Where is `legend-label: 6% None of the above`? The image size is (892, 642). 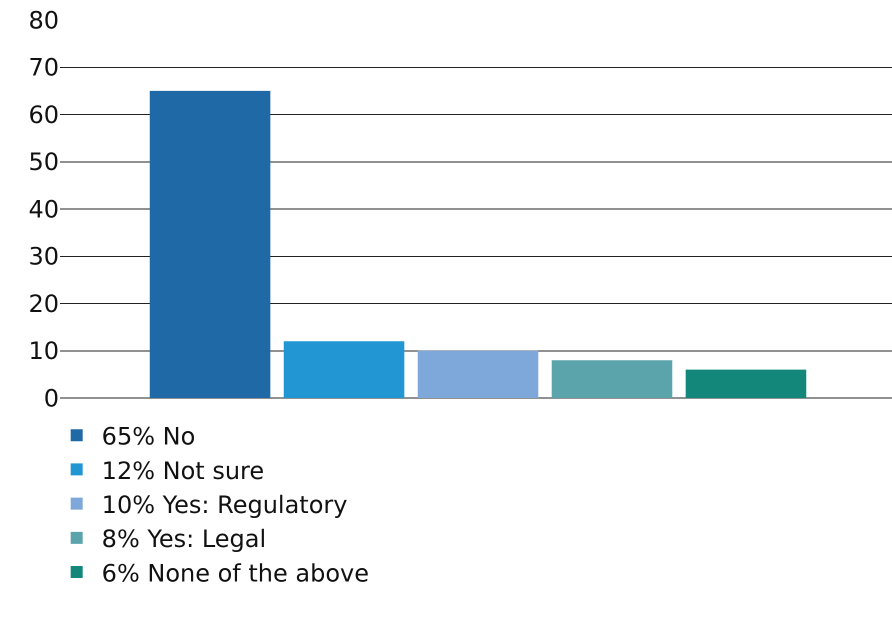 legend-label: 6% None of the above is located at coordinates (236, 573).